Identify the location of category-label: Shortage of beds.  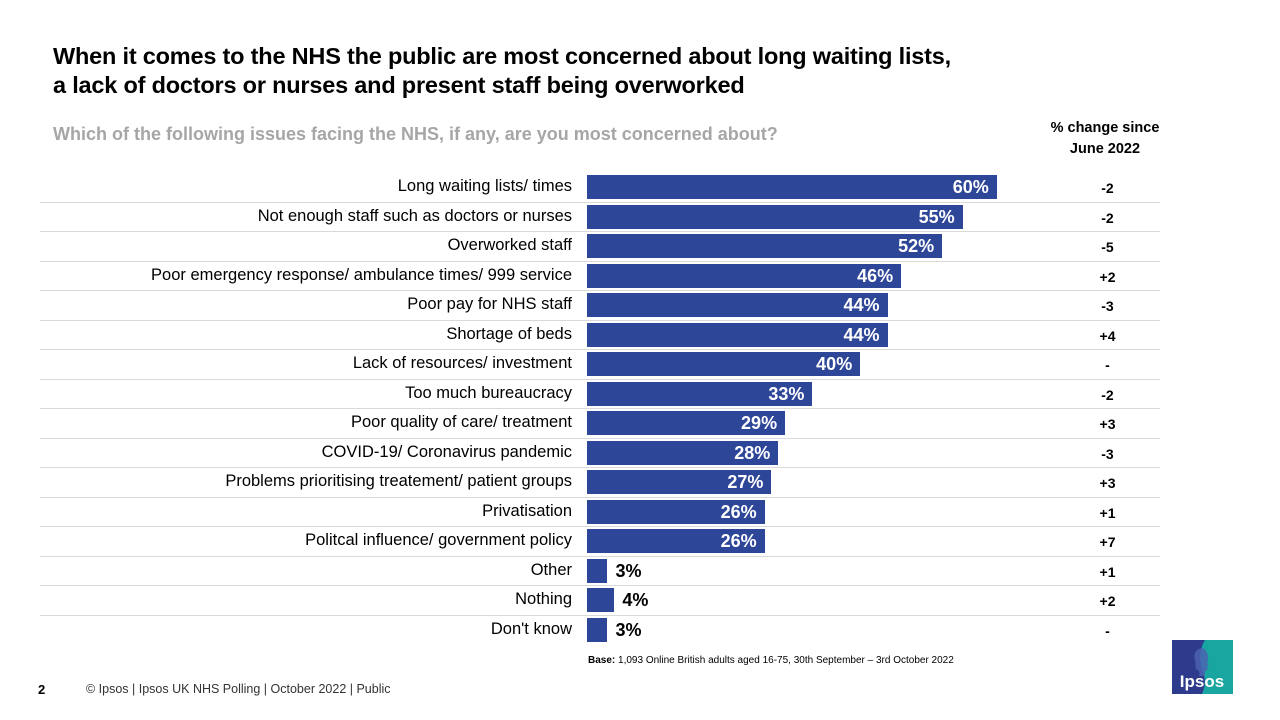
(509, 333).